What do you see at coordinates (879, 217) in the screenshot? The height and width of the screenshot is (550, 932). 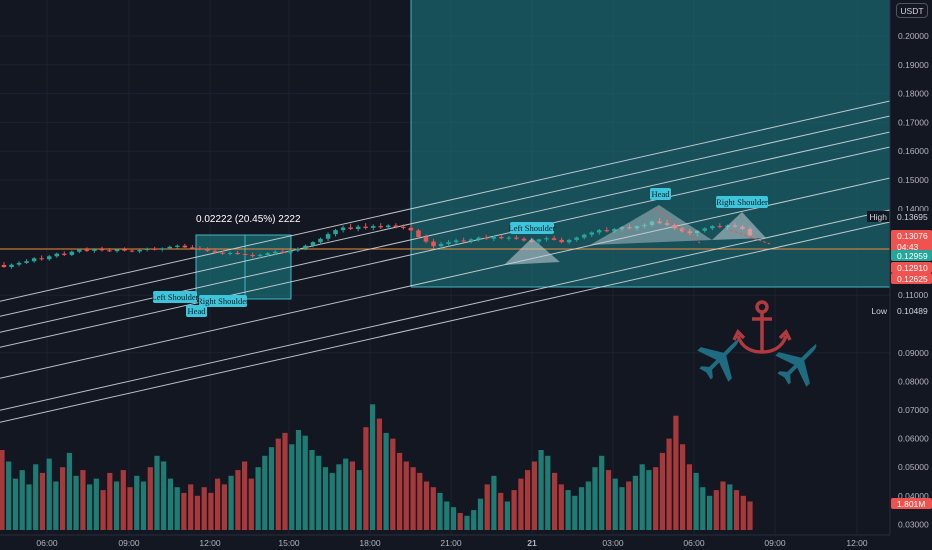 I see `price-tag-label: High` at bounding box center [879, 217].